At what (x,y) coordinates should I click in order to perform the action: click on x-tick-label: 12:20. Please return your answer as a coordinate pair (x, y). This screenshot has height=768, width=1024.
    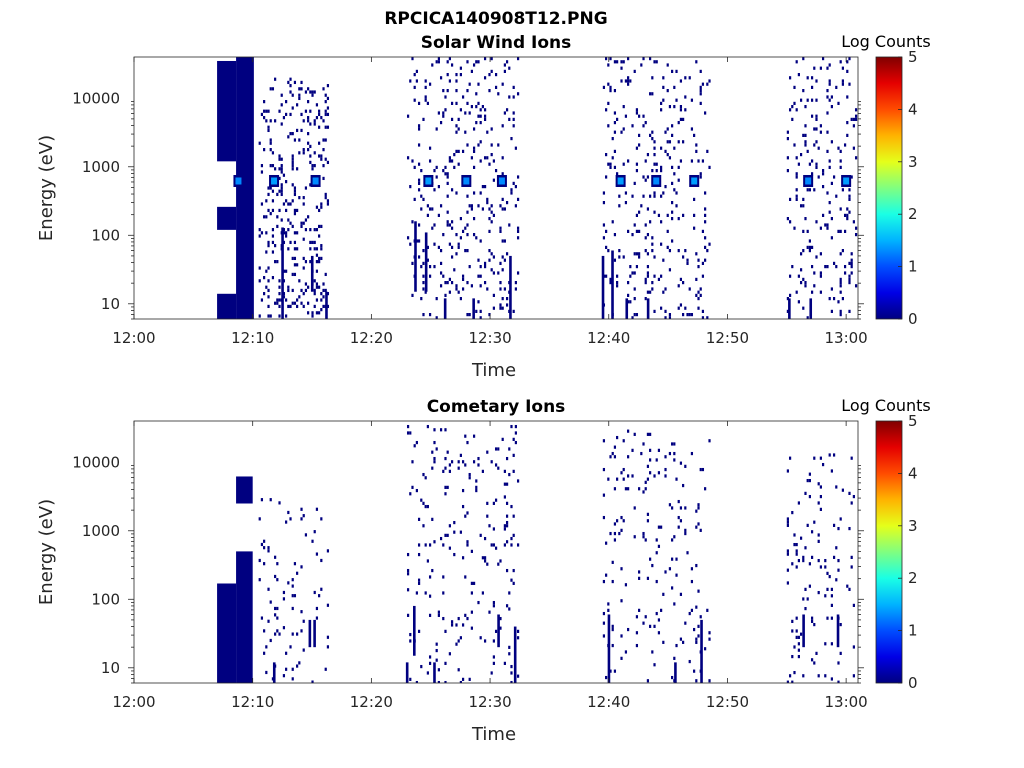
    Looking at the image, I should click on (371, 702).